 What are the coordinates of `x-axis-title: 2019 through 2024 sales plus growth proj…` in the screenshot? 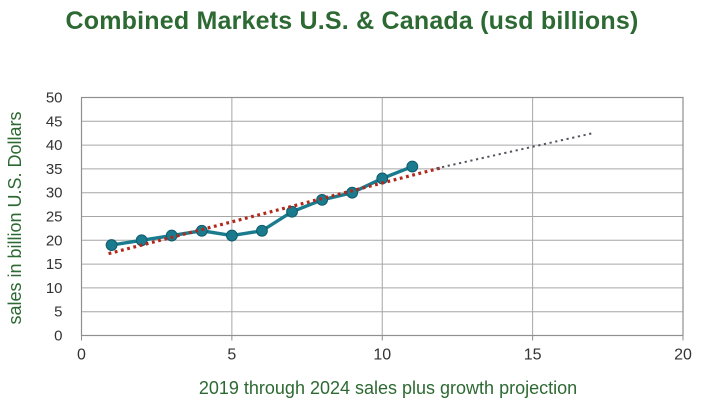 It's located at (388, 388).